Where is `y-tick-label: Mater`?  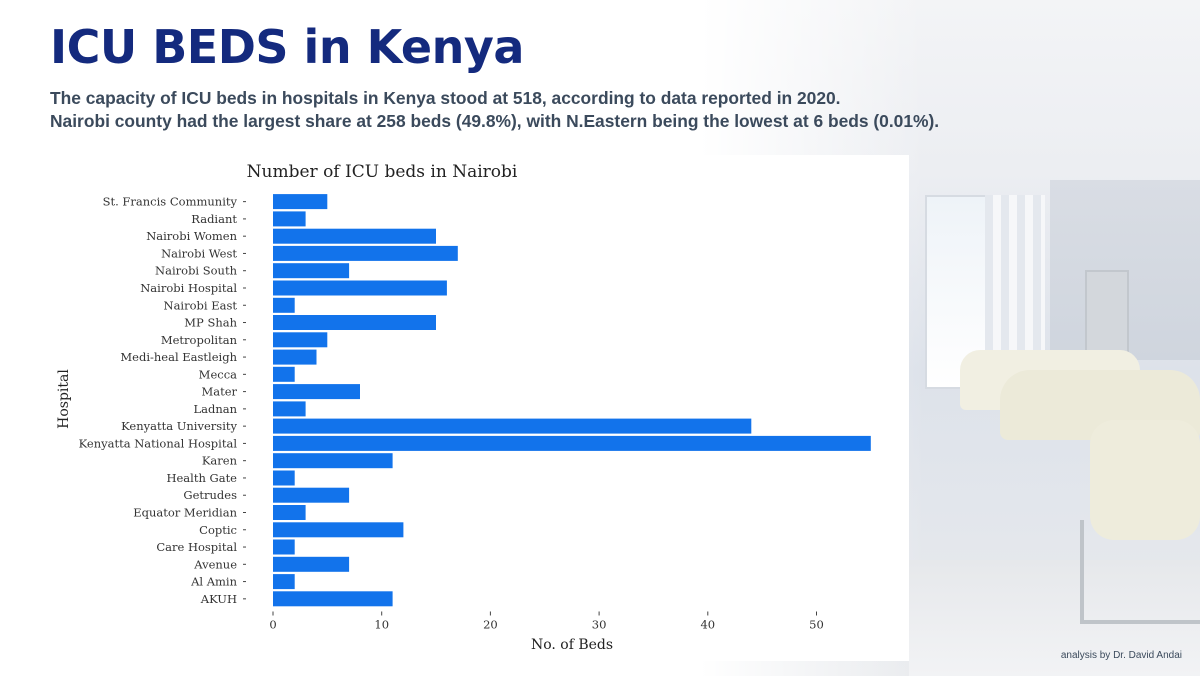
y-tick-label: Mater is located at coordinates (219, 392).